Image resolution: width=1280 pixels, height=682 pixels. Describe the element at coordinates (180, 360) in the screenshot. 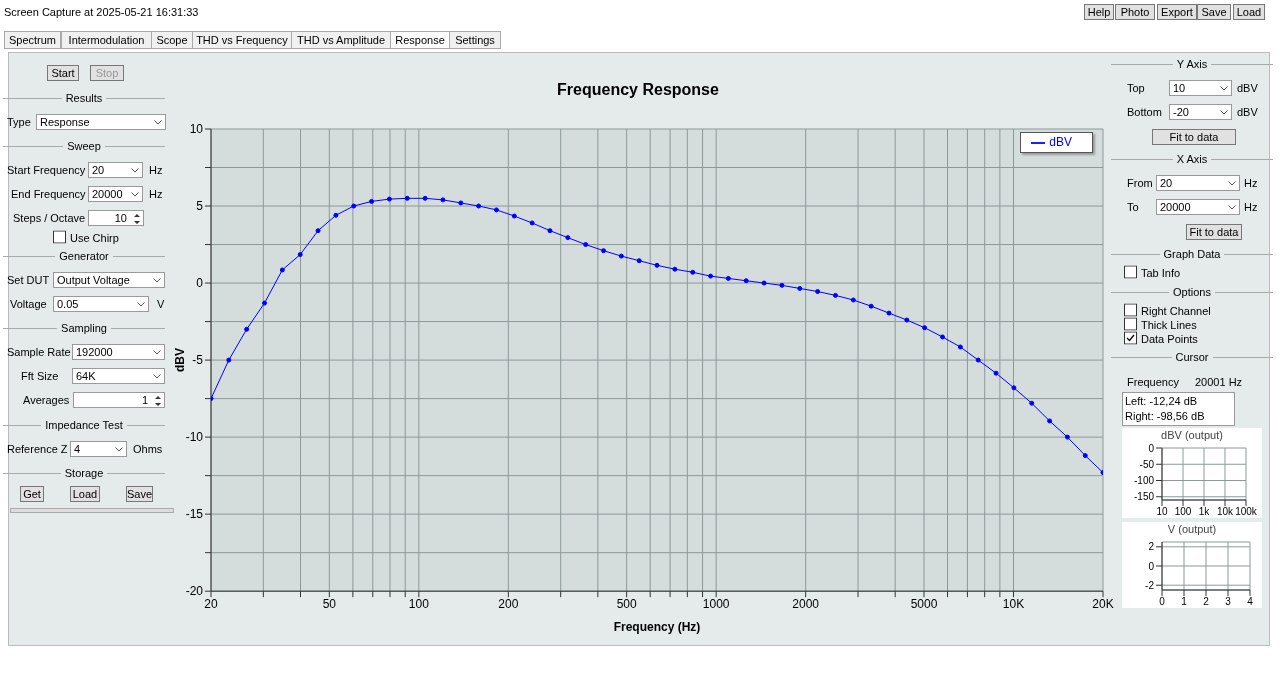

I see `y-axis-title: dBV` at that location.